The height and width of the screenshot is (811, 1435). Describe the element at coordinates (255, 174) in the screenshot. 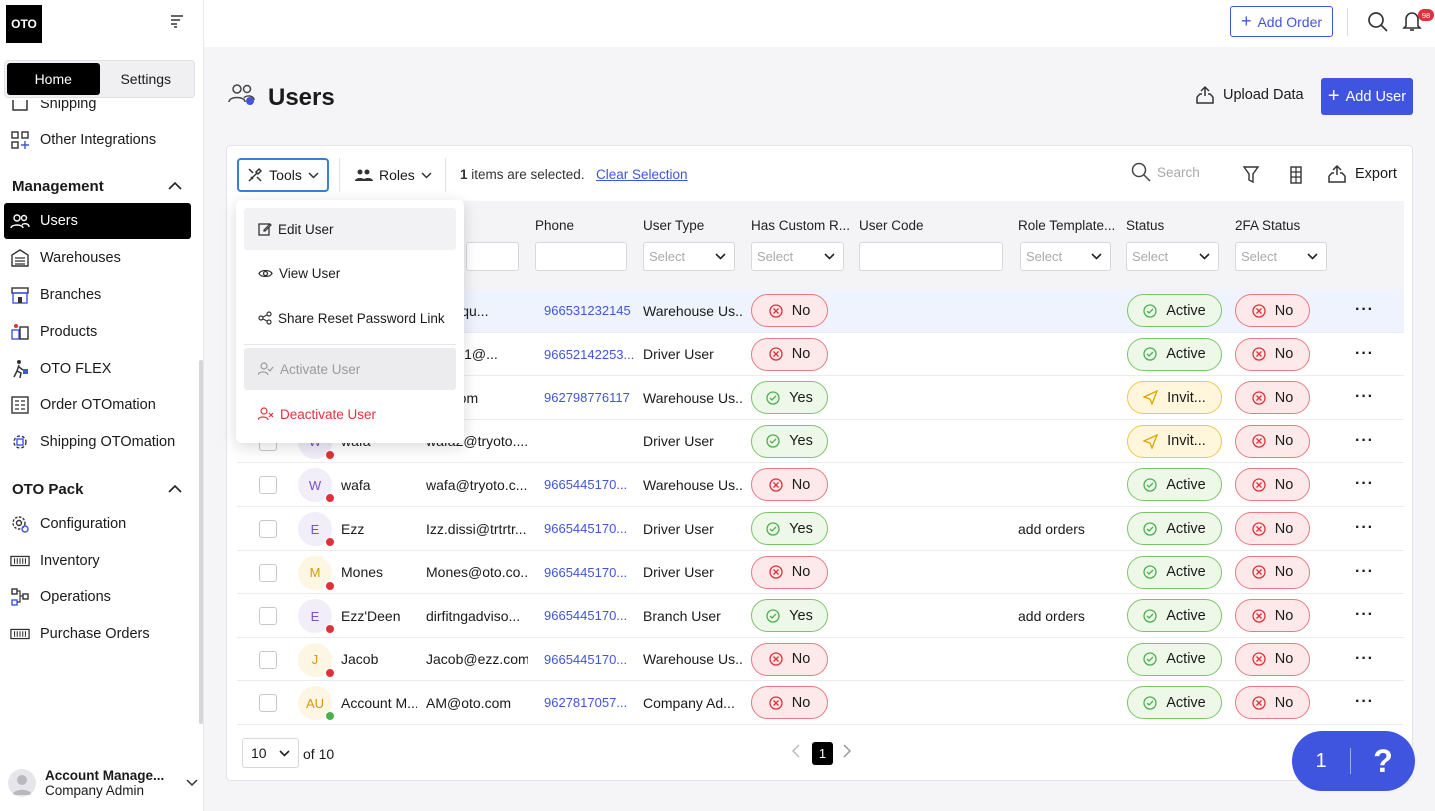

I see `tools-icon` at that location.